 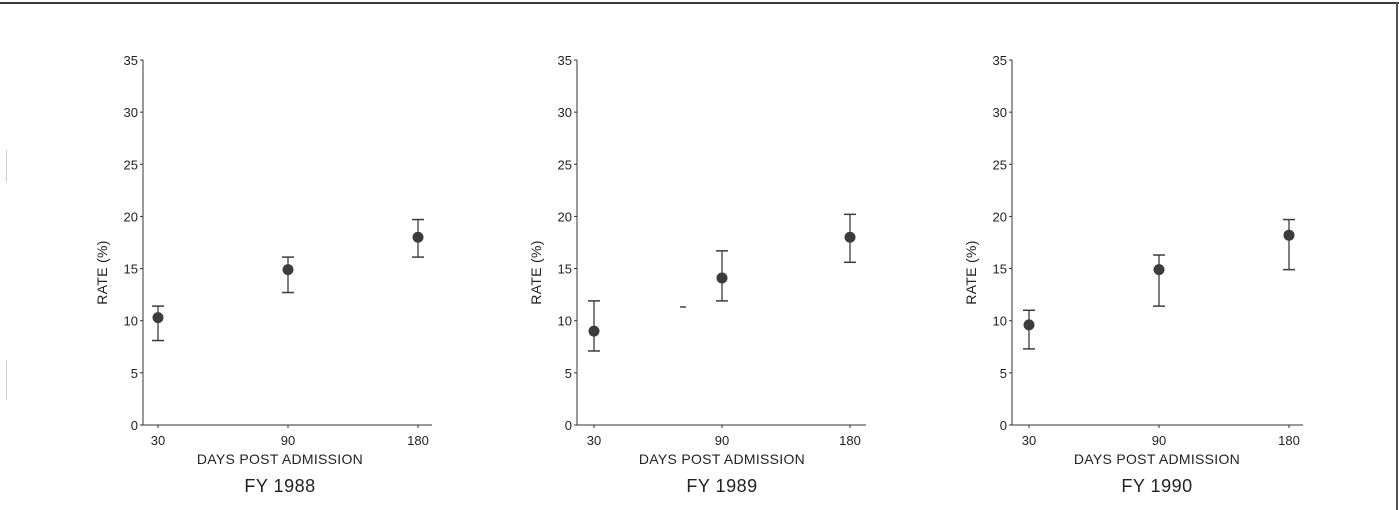 What do you see at coordinates (1156, 486) in the screenshot?
I see `panel-title: FY 1990` at bounding box center [1156, 486].